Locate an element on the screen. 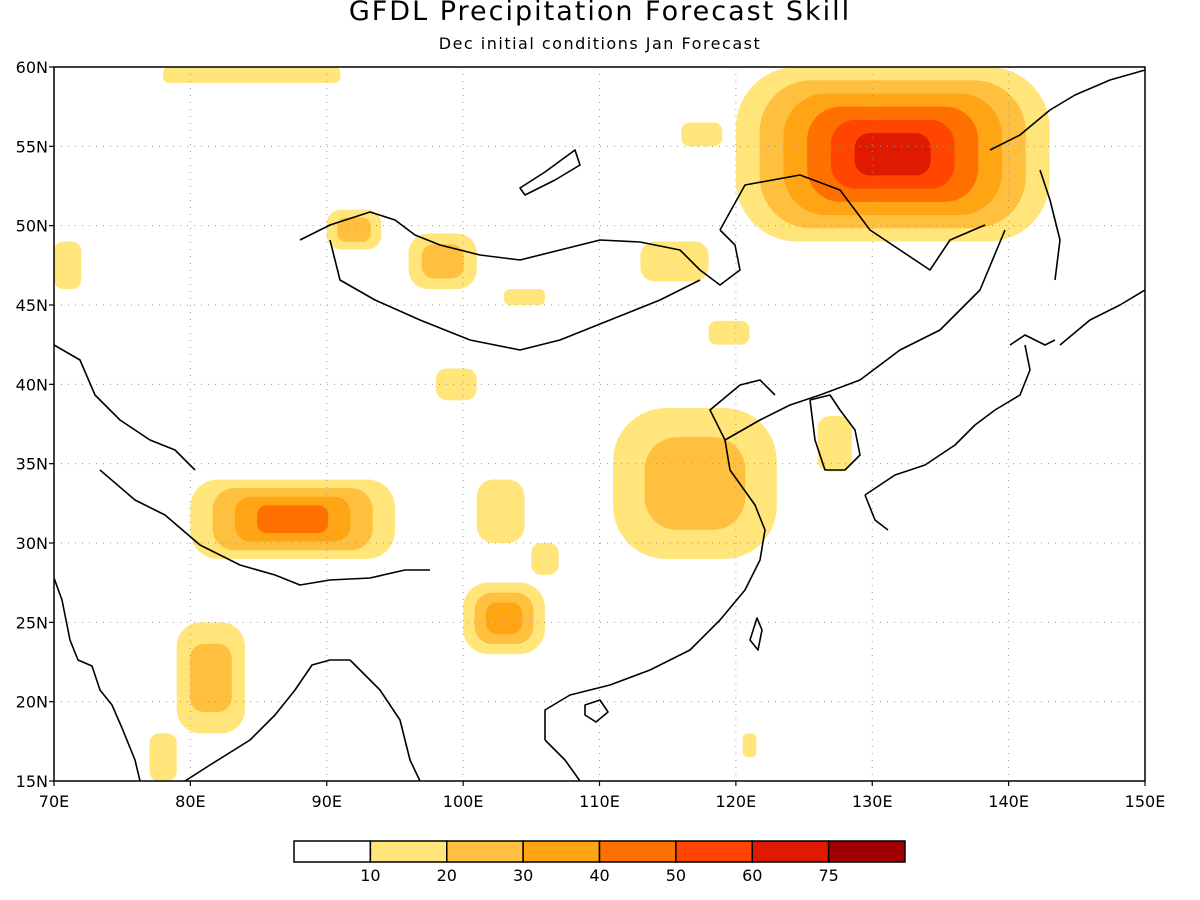 The image size is (1200, 900). lat-tick-label: 50N is located at coordinates (32, 226).